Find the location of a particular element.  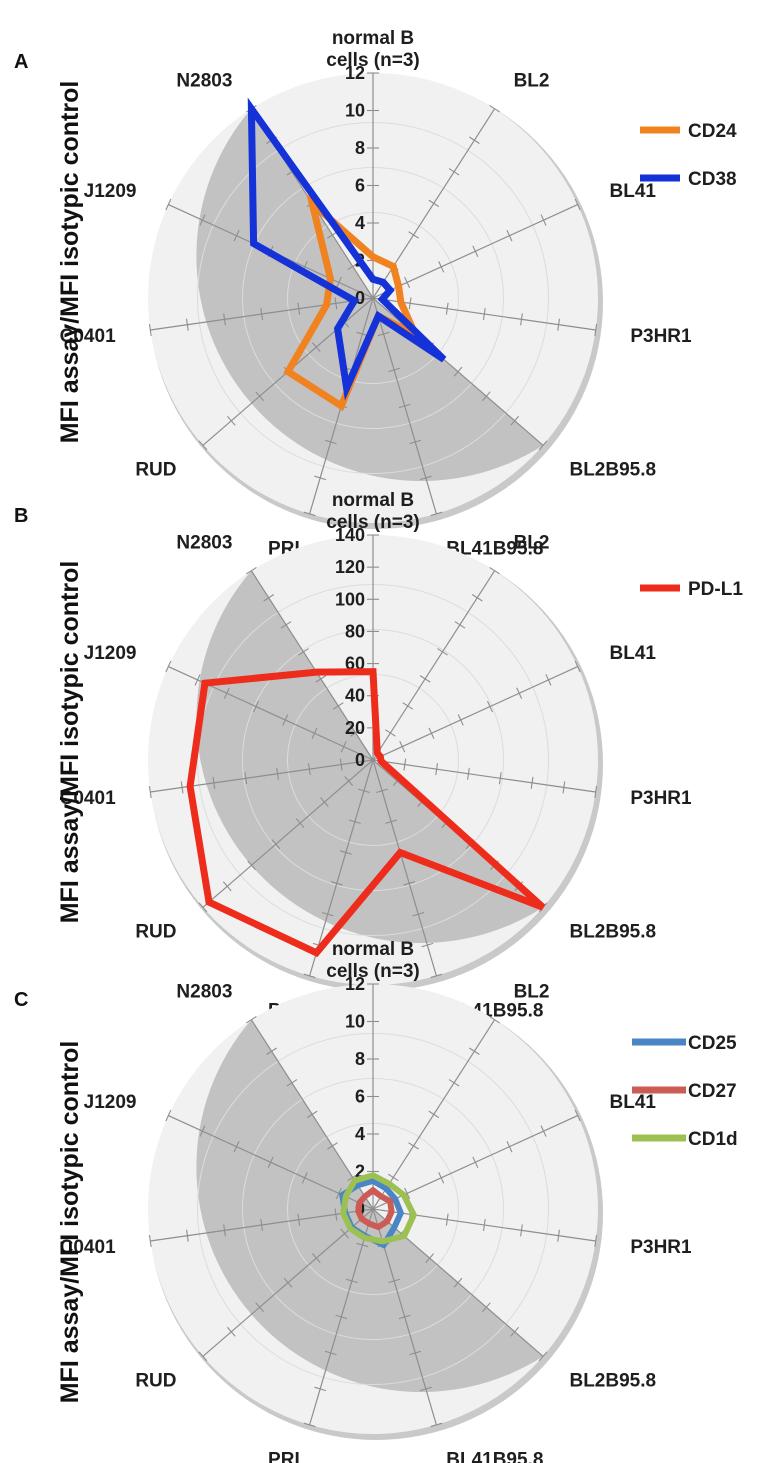

legend-label: CD24 is located at coordinates (712, 131).